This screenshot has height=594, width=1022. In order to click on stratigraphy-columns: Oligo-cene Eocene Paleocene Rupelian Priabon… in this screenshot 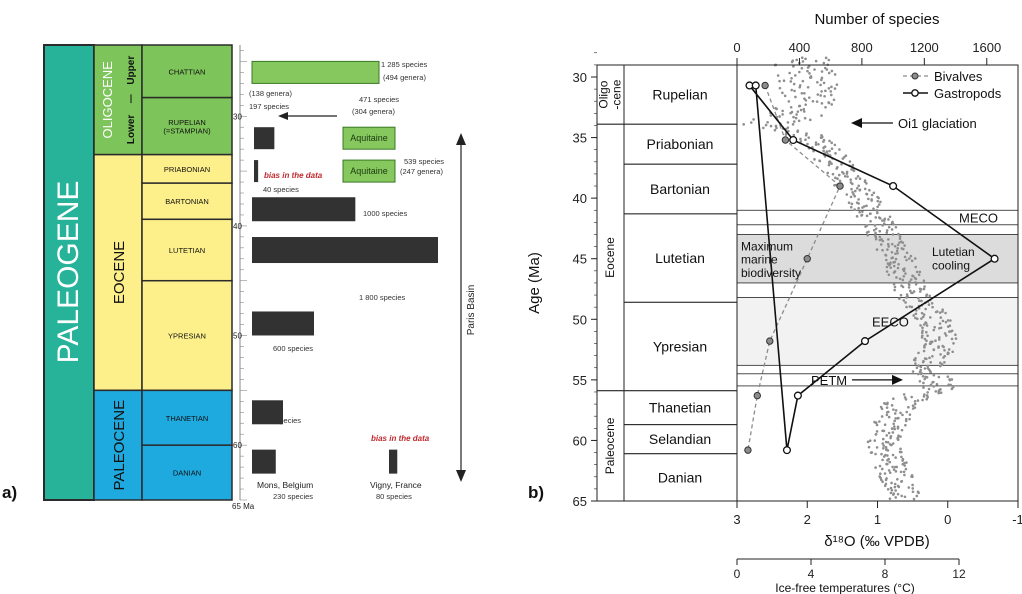, I will do `click(667, 283)`.